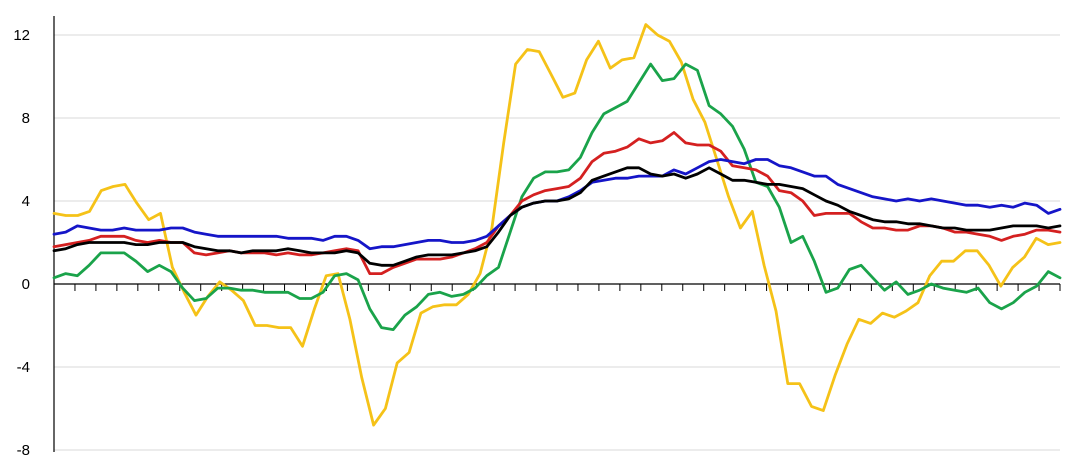 The image size is (1080, 460). Describe the element at coordinates (21, 243) in the screenshot. I see `y-tick-labels: -8 -4 0 4 8 12` at that location.